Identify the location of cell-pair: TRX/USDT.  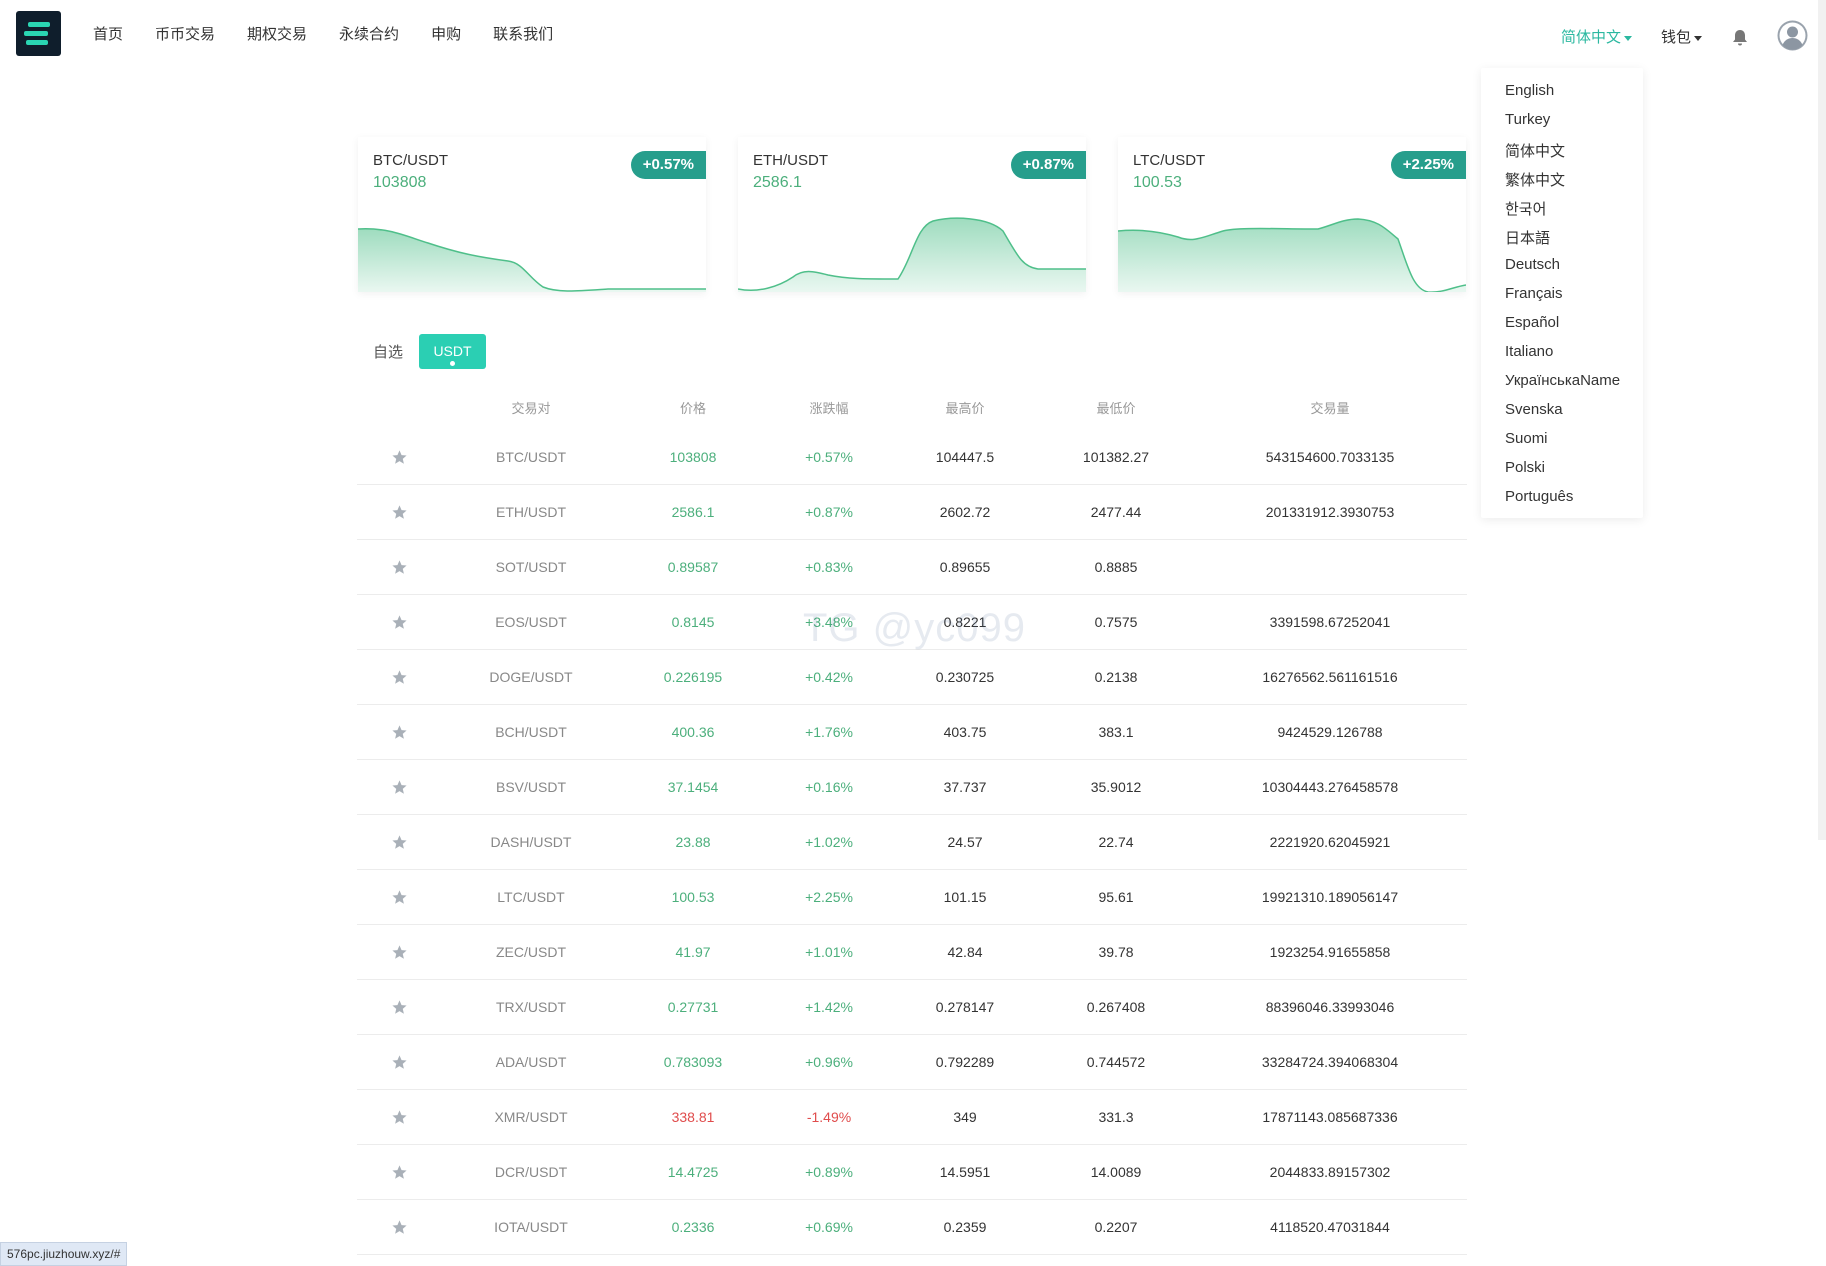
(531, 1007).